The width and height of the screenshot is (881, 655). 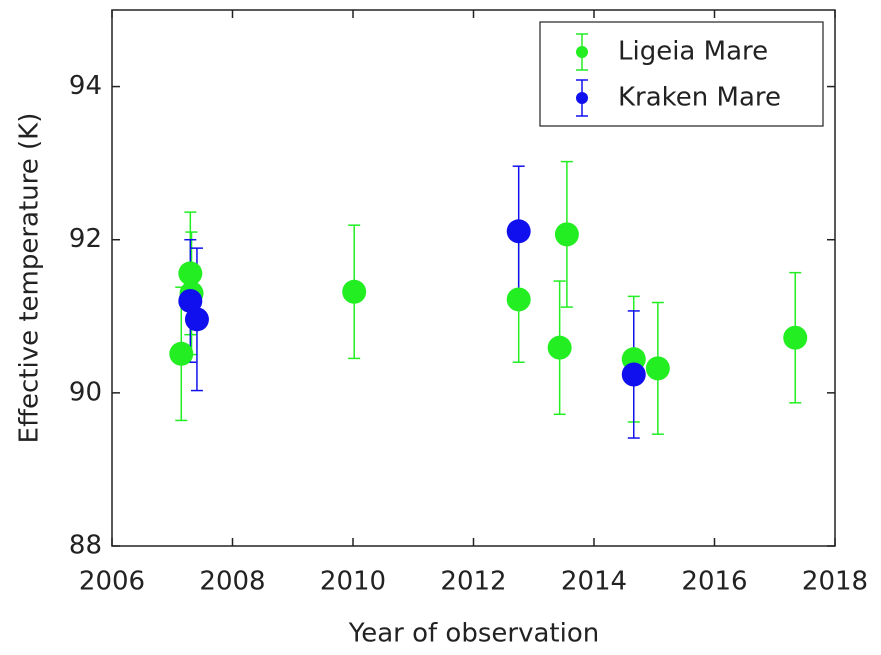 What do you see at coordinates (112, 582) in the screenshot?
I see `x-tick-label: 2006` at bounding box center [112, 582].